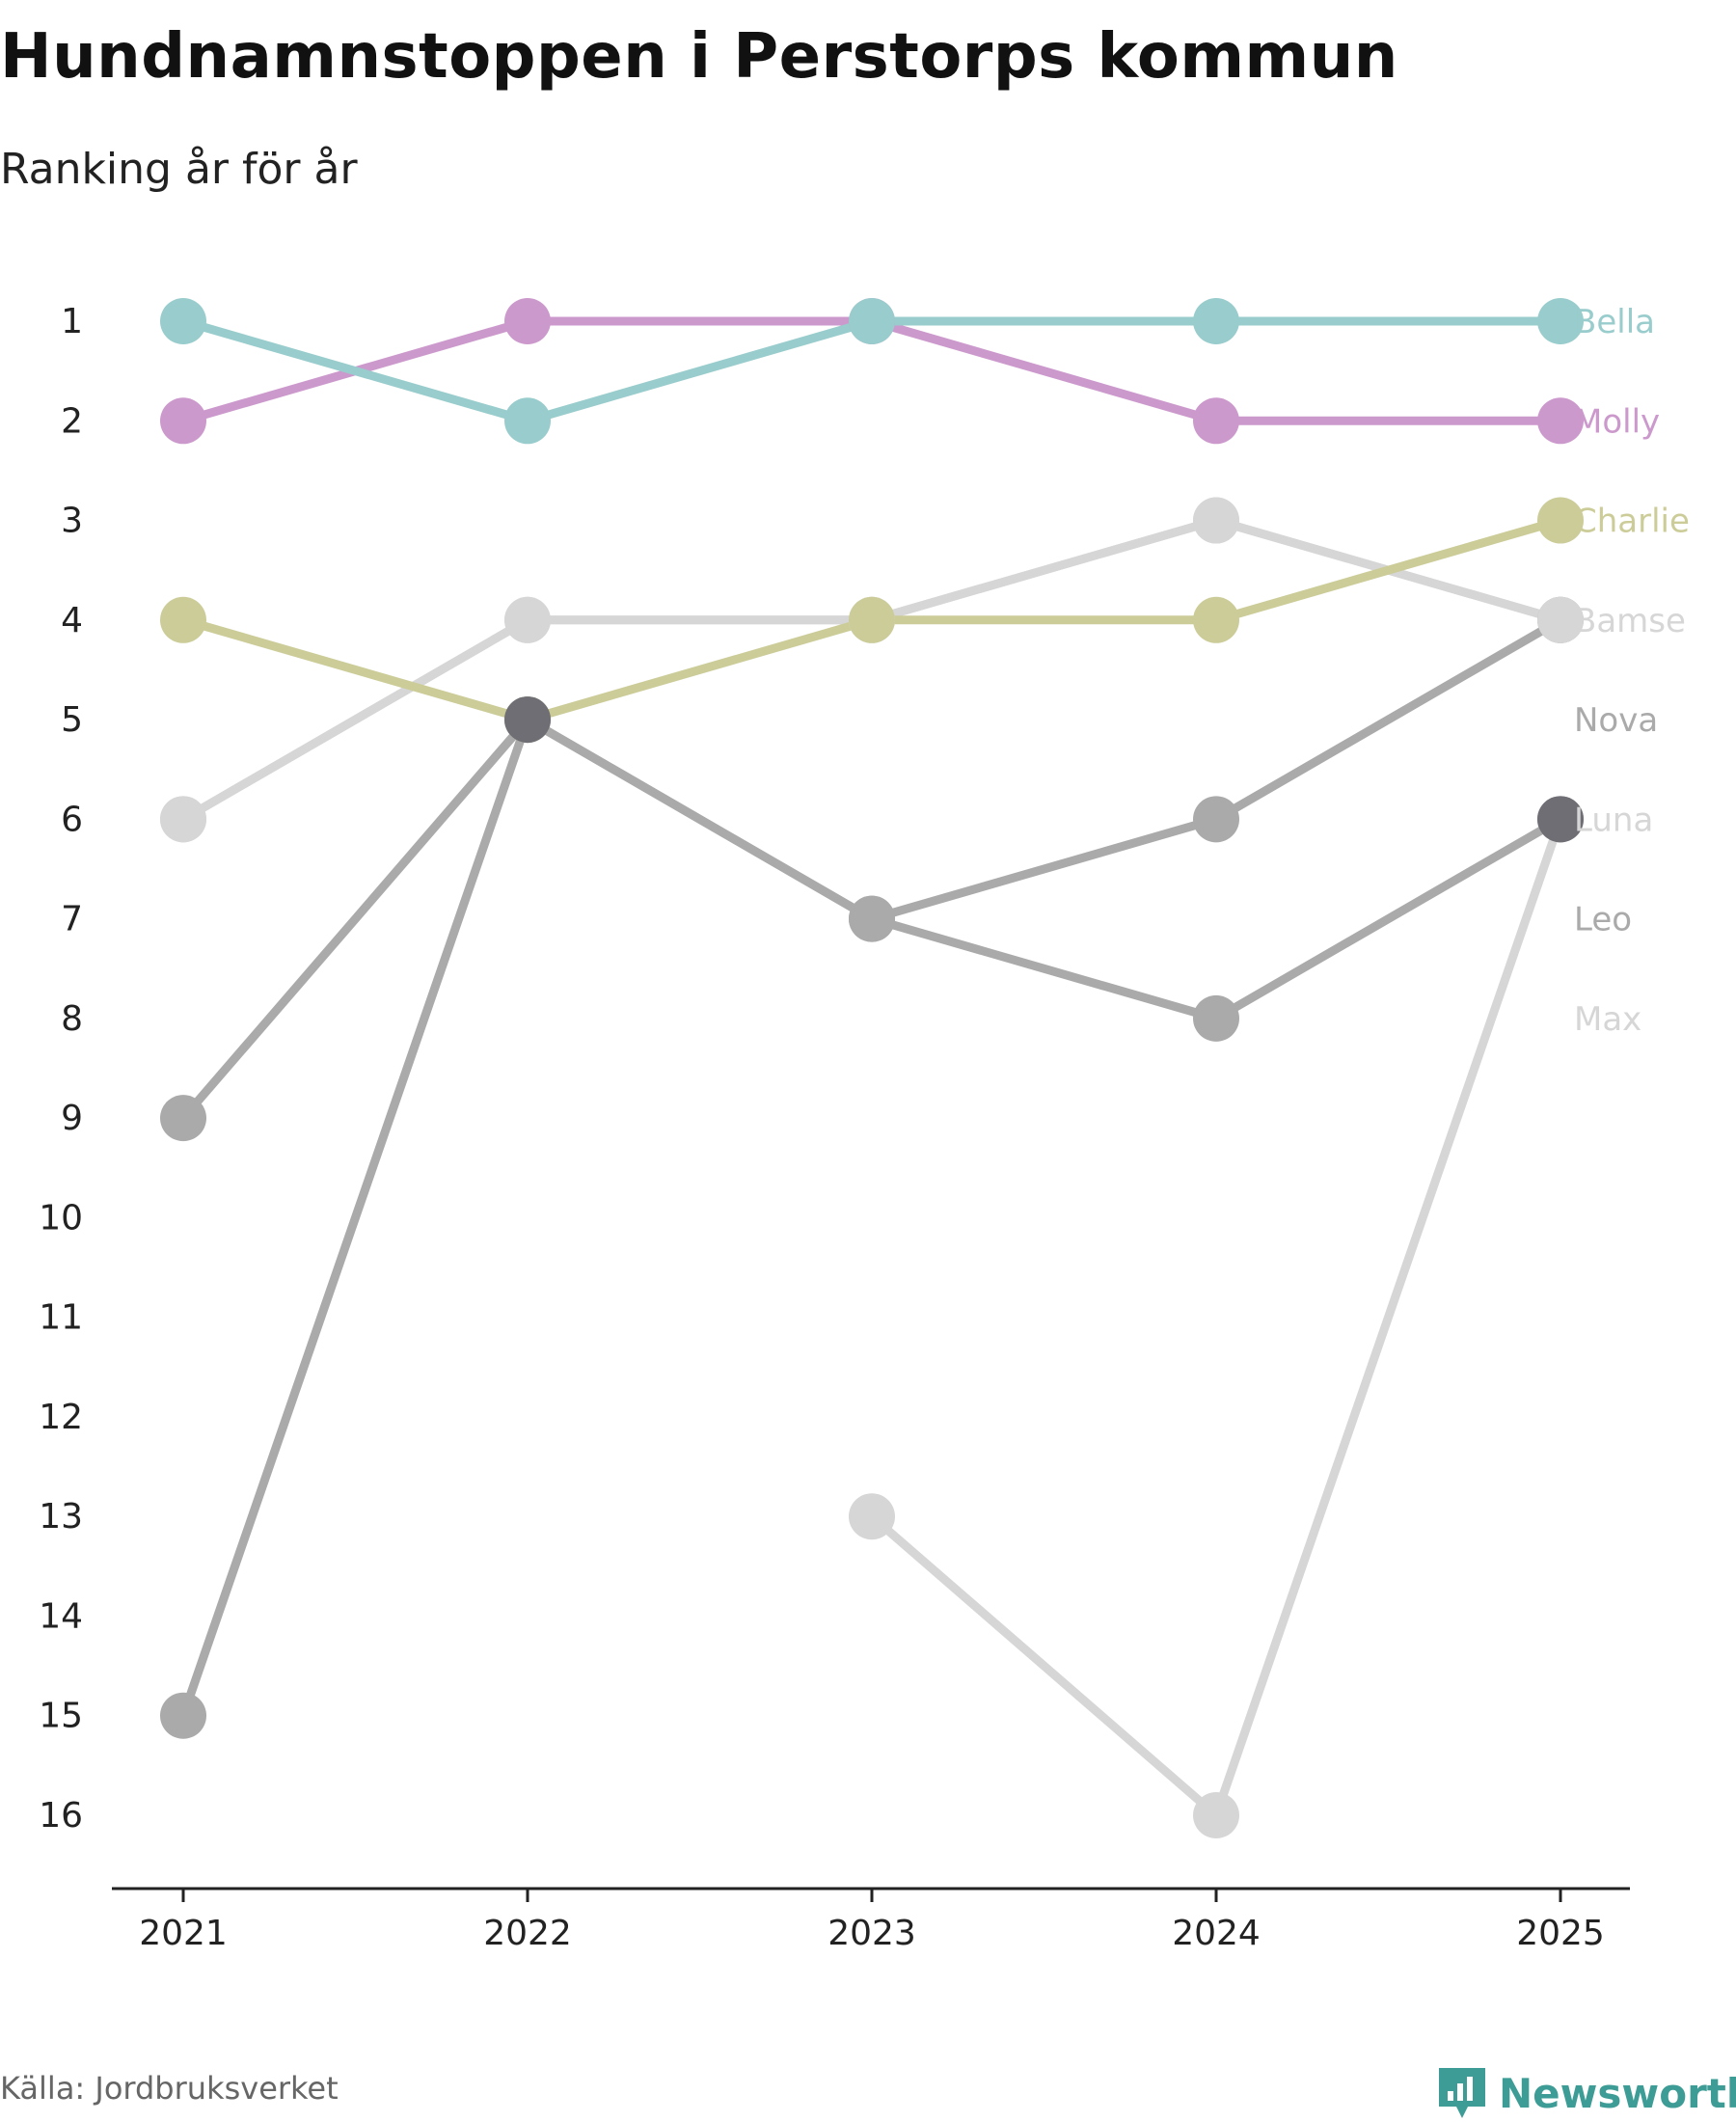 This screenshot has height=2122, width=1736. Describe the element at coordinates (1614, 322) in the screenshot. I see `series-label-bella: Bella` at that location.